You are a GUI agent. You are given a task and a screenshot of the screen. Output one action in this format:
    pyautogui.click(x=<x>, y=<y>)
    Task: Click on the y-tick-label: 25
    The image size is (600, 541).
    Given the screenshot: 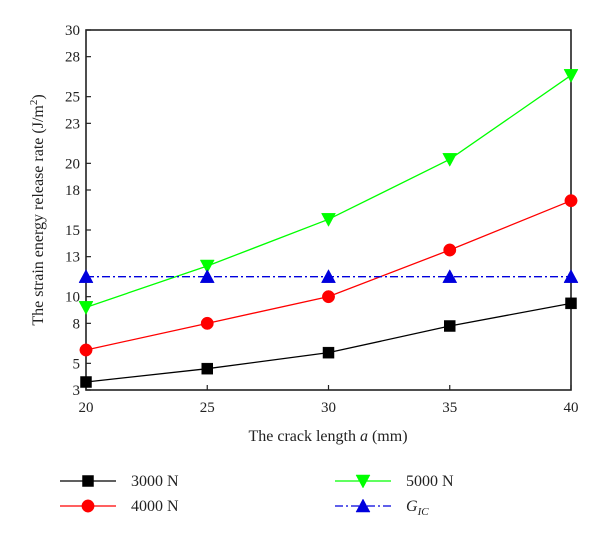 What is the action you would take?
    pyautogui.click(x=72, y=98)
    